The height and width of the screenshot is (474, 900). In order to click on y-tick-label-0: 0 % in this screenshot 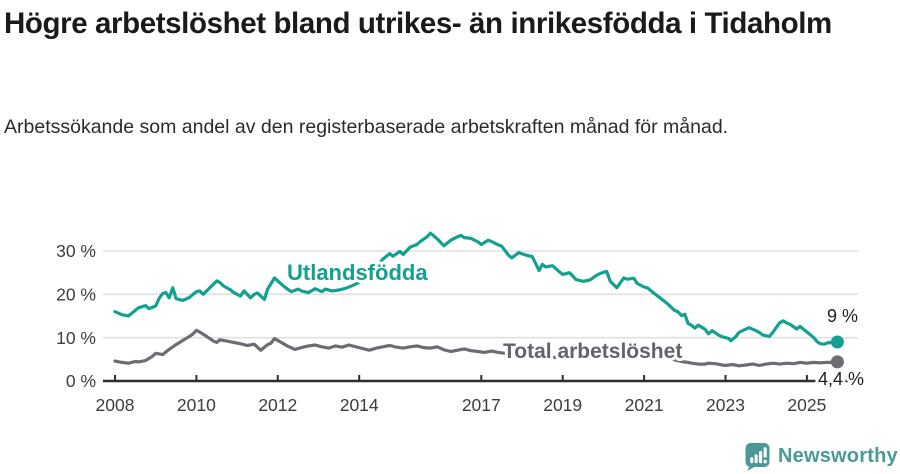, I will do `click(81, 381)`.